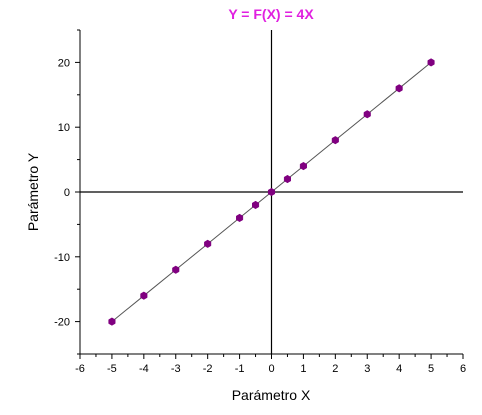  I want to click on x-tick-label: -1, so click(240, 369).